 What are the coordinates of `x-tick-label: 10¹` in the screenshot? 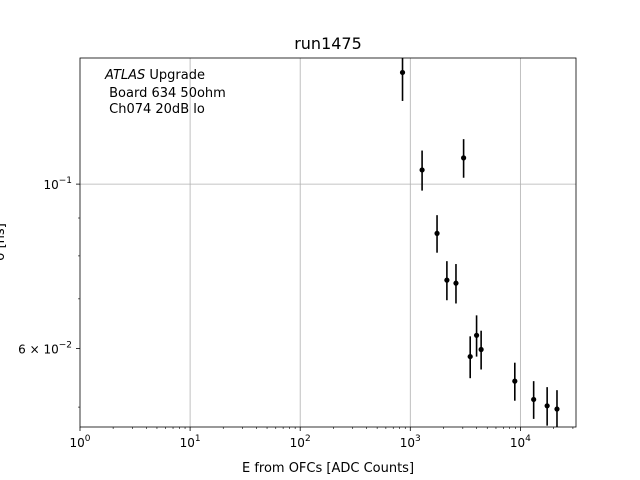 It's located at (190, 442).